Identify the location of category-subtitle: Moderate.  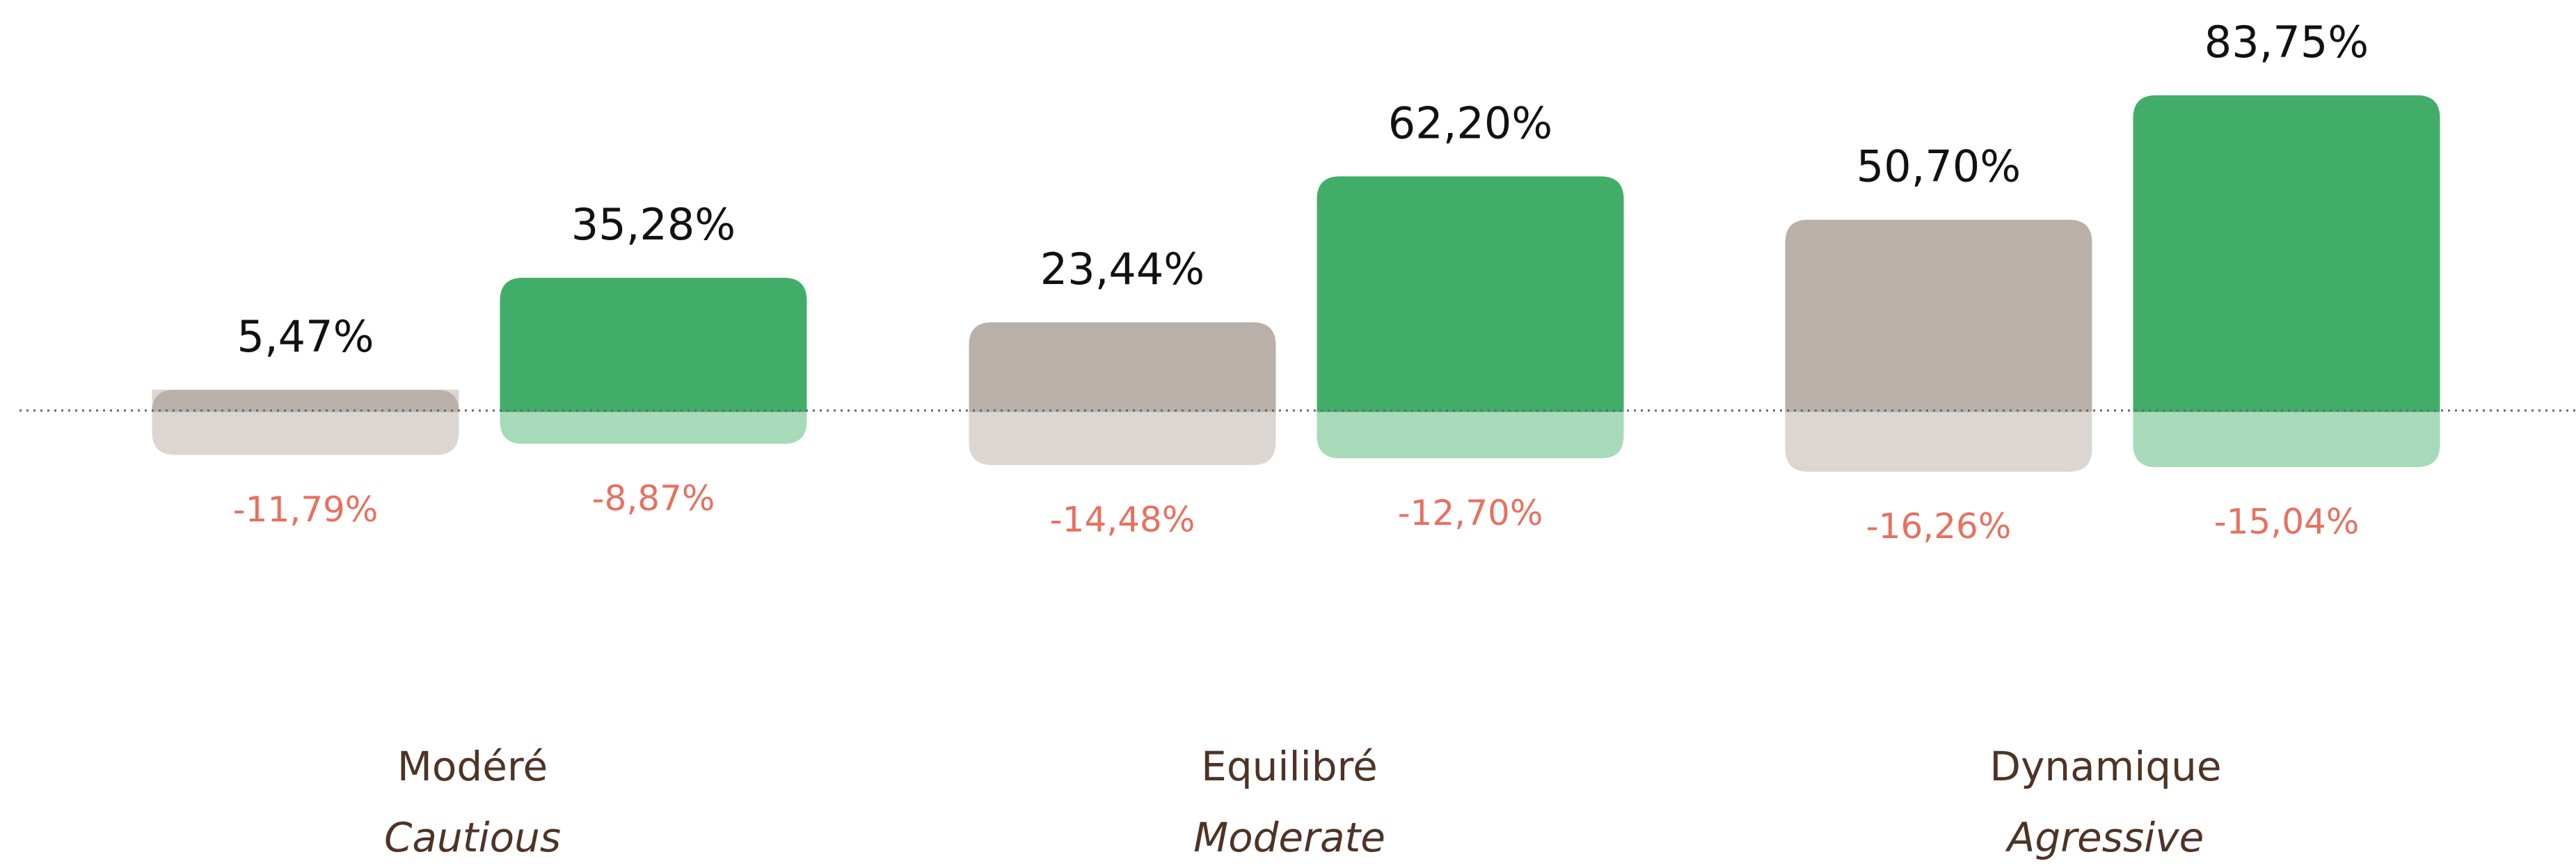
(1289, 837).